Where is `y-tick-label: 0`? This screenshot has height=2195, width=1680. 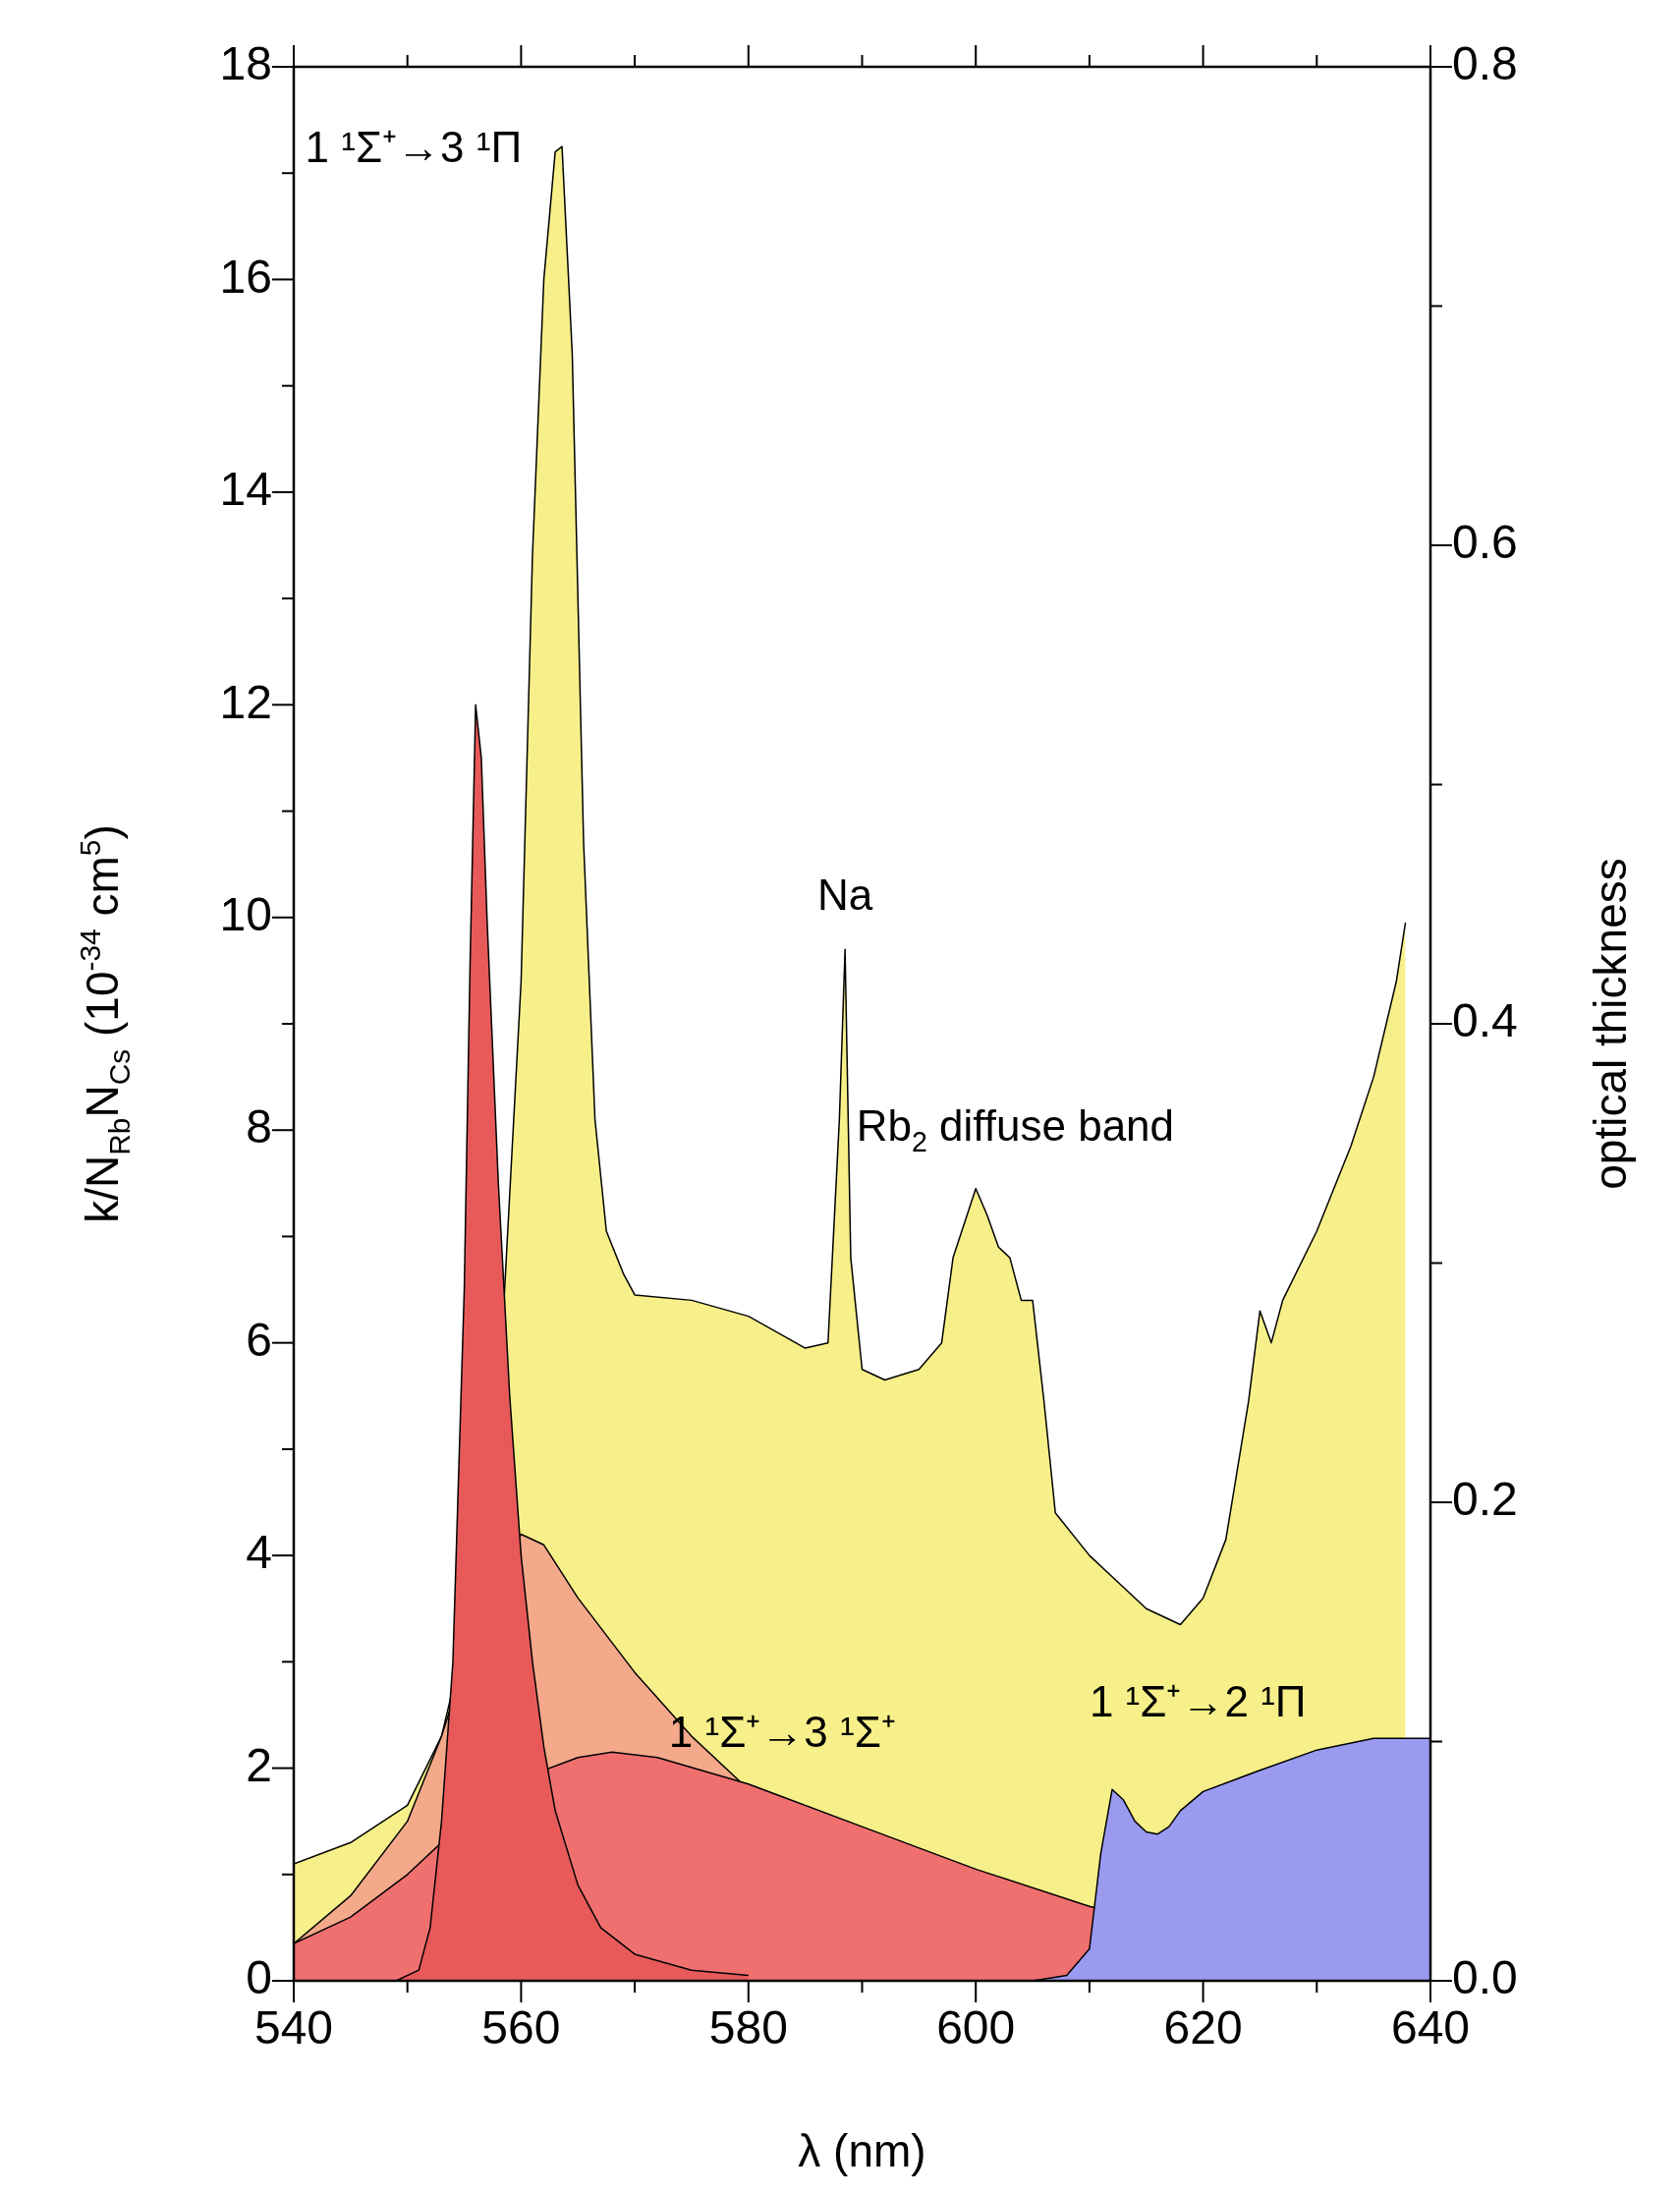
y-tick-label: 0 is located at coordinates (259, 1977).